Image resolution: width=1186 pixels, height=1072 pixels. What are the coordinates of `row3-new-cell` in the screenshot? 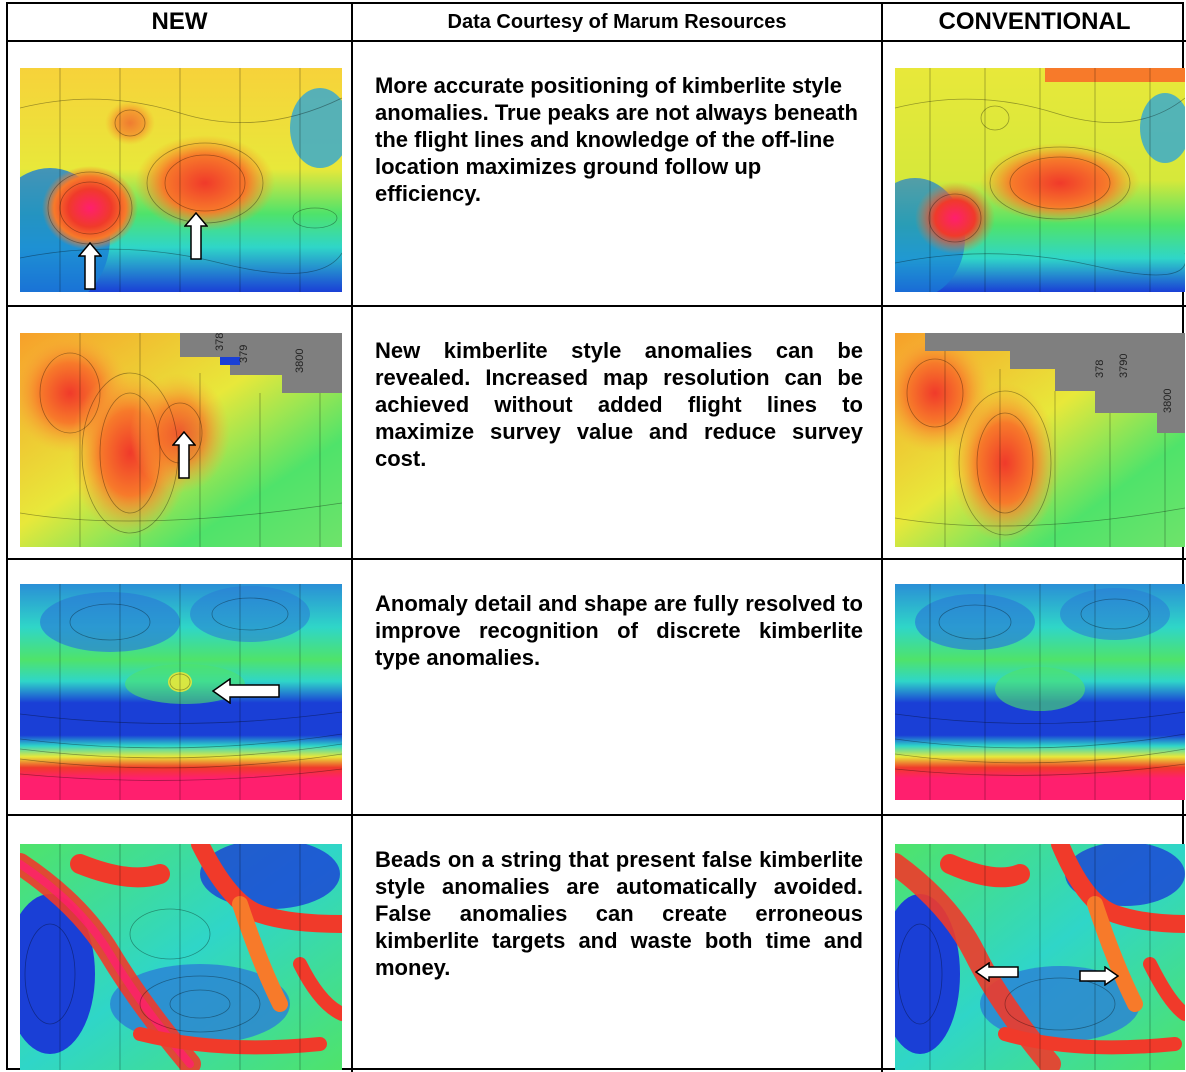 It's located at (180, 688).